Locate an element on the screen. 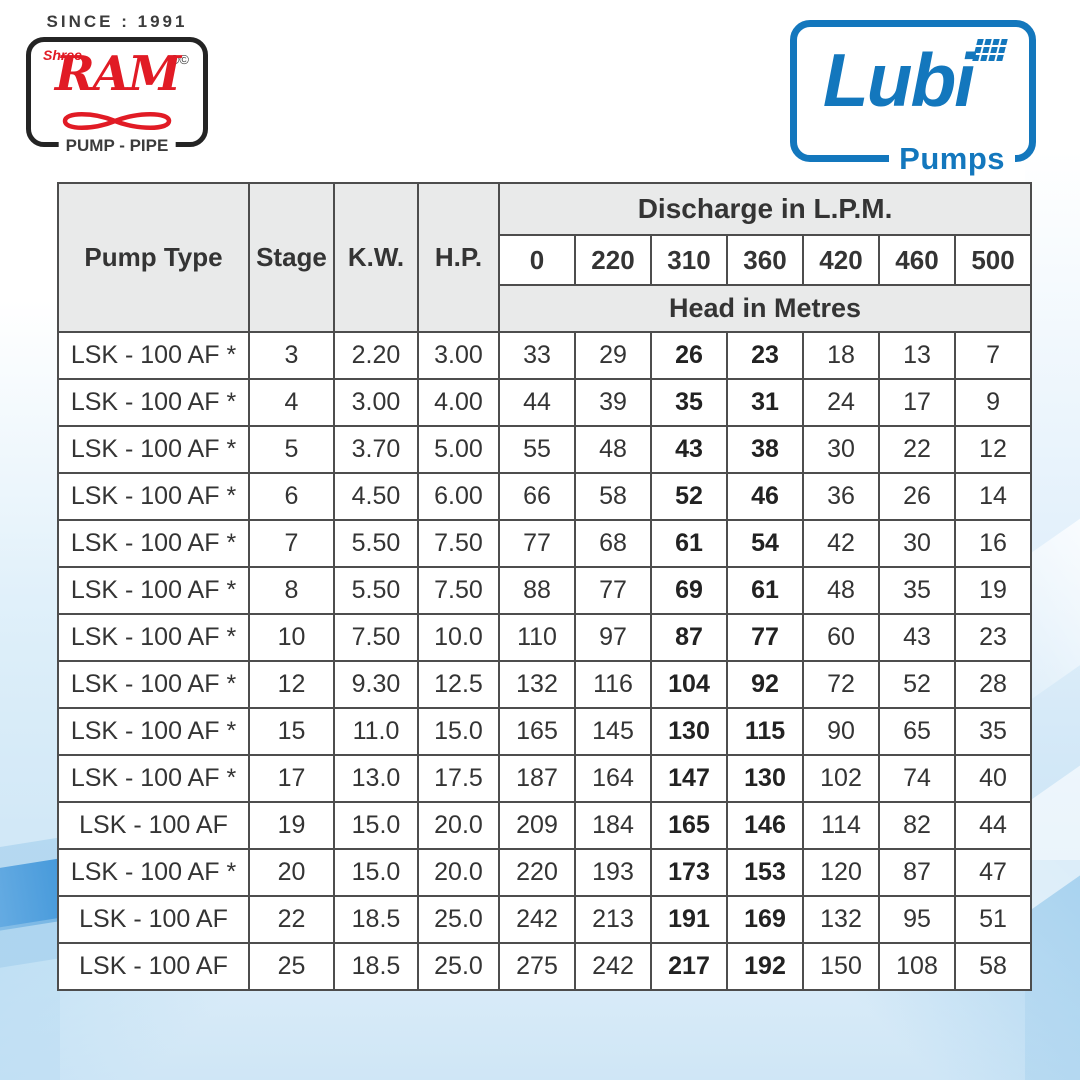 The image size is (1080, 1080). head-value-cell: 19 is located at coordinates (993, 590).